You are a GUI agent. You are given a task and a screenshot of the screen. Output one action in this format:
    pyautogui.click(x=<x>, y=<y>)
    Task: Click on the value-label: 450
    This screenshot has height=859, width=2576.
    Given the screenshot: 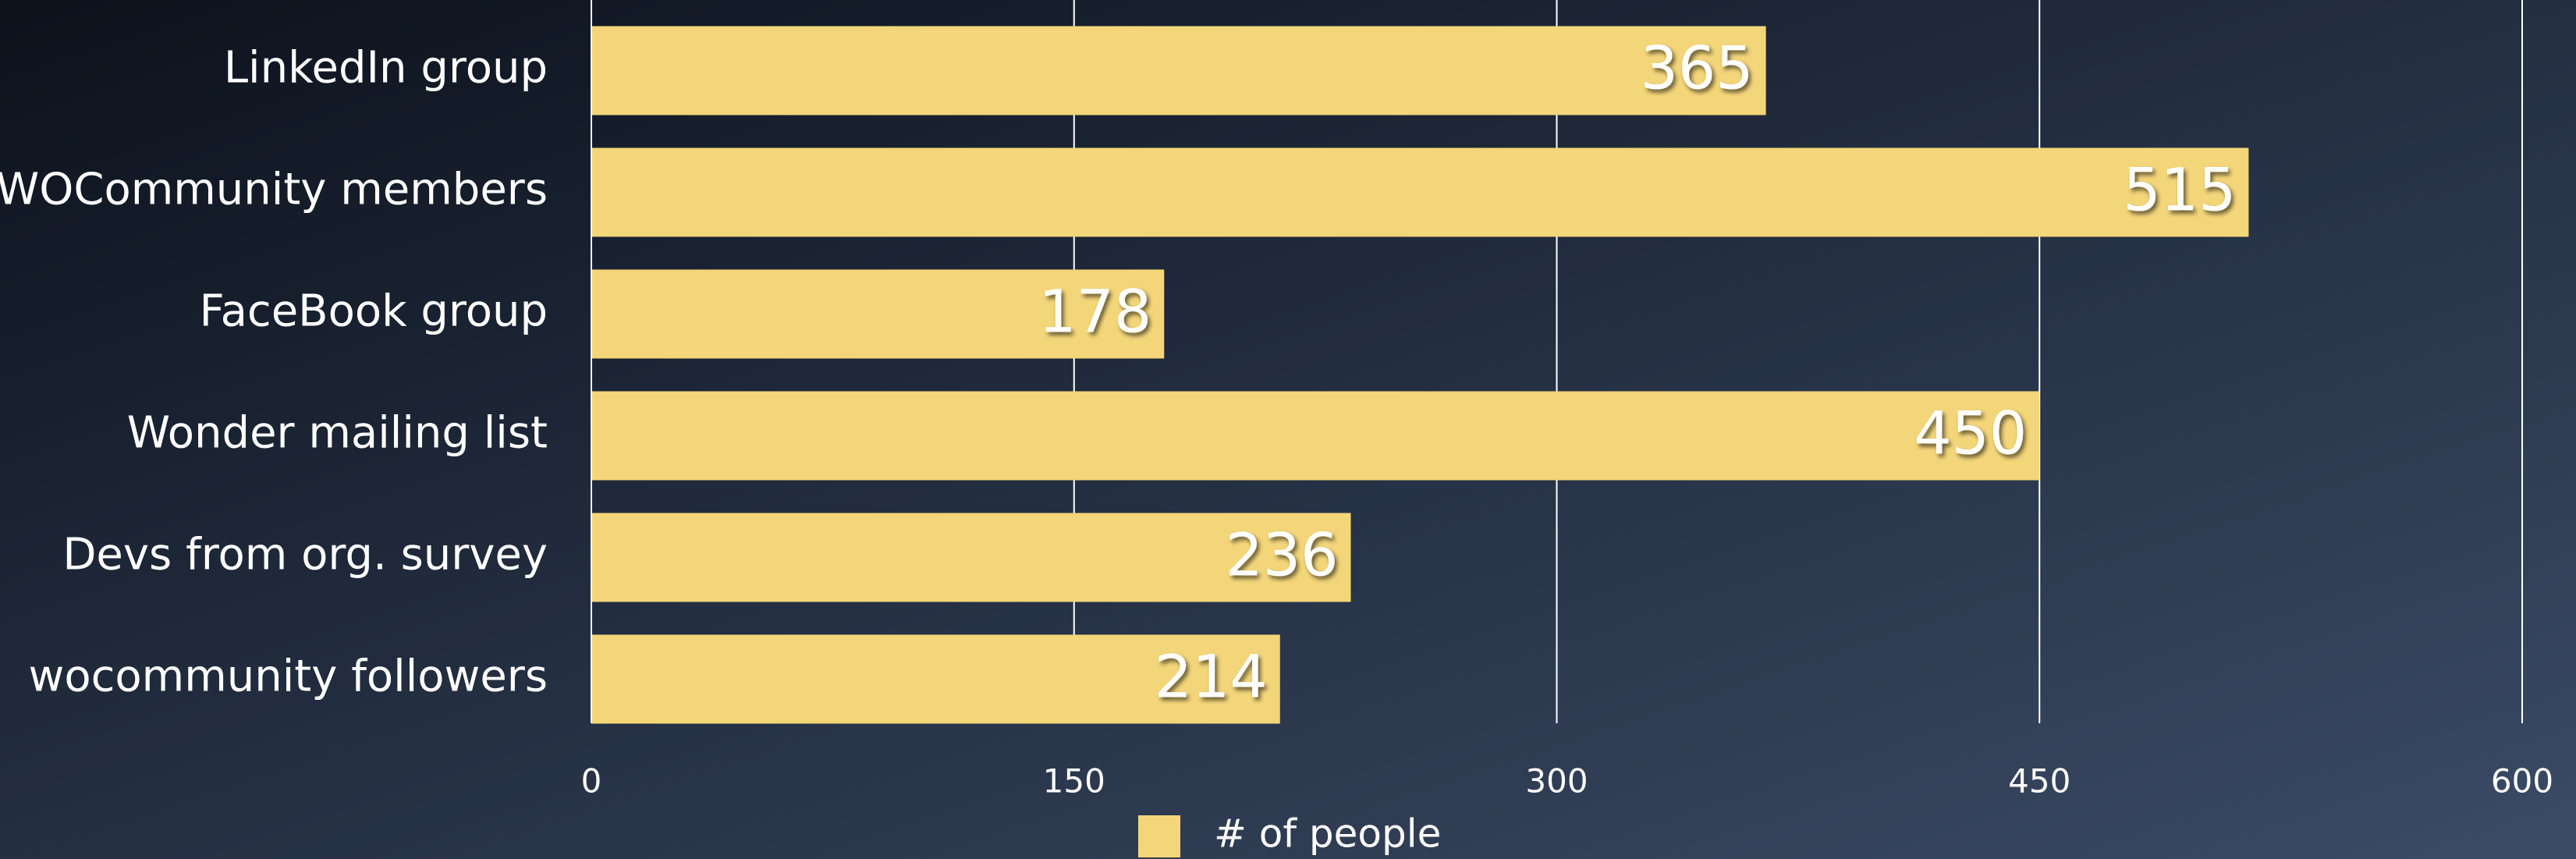 What is the action you would take?
    pyautogui.click(x=1970, y=432)
    